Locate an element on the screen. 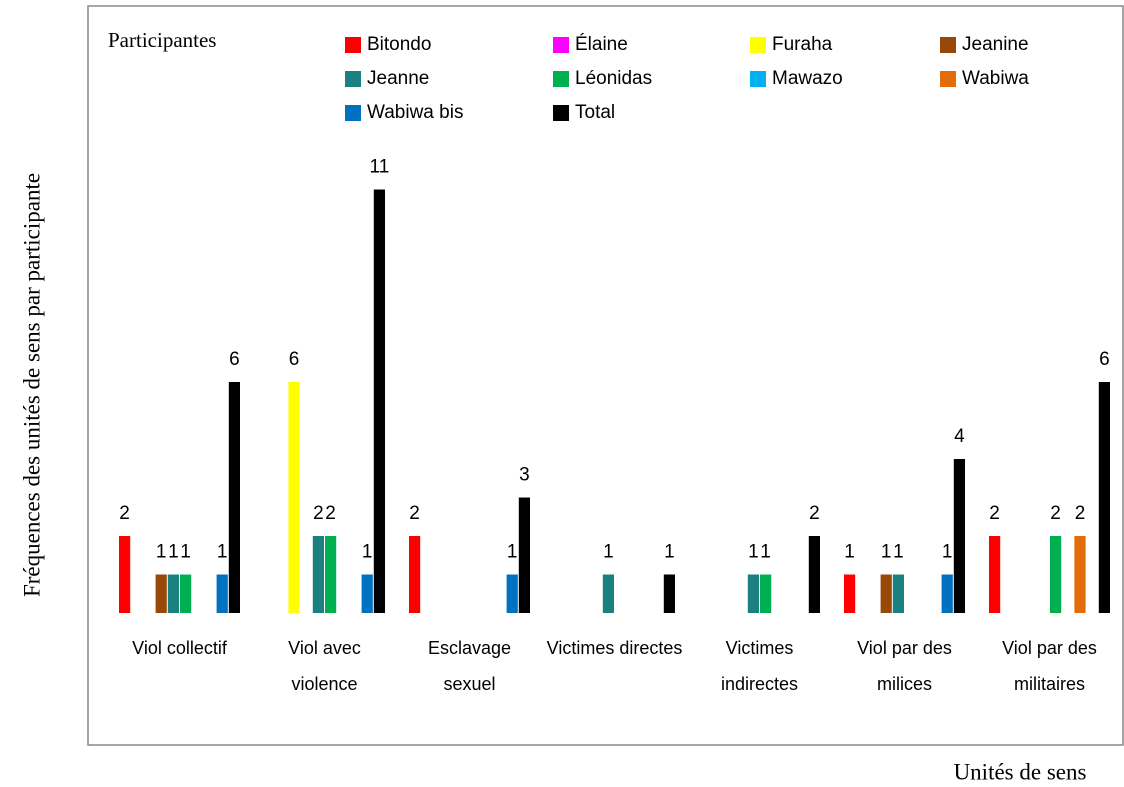 The width and height of the screenshot is (1124, 787). legend-label: Léonidas is located at coordinates (613, 78).